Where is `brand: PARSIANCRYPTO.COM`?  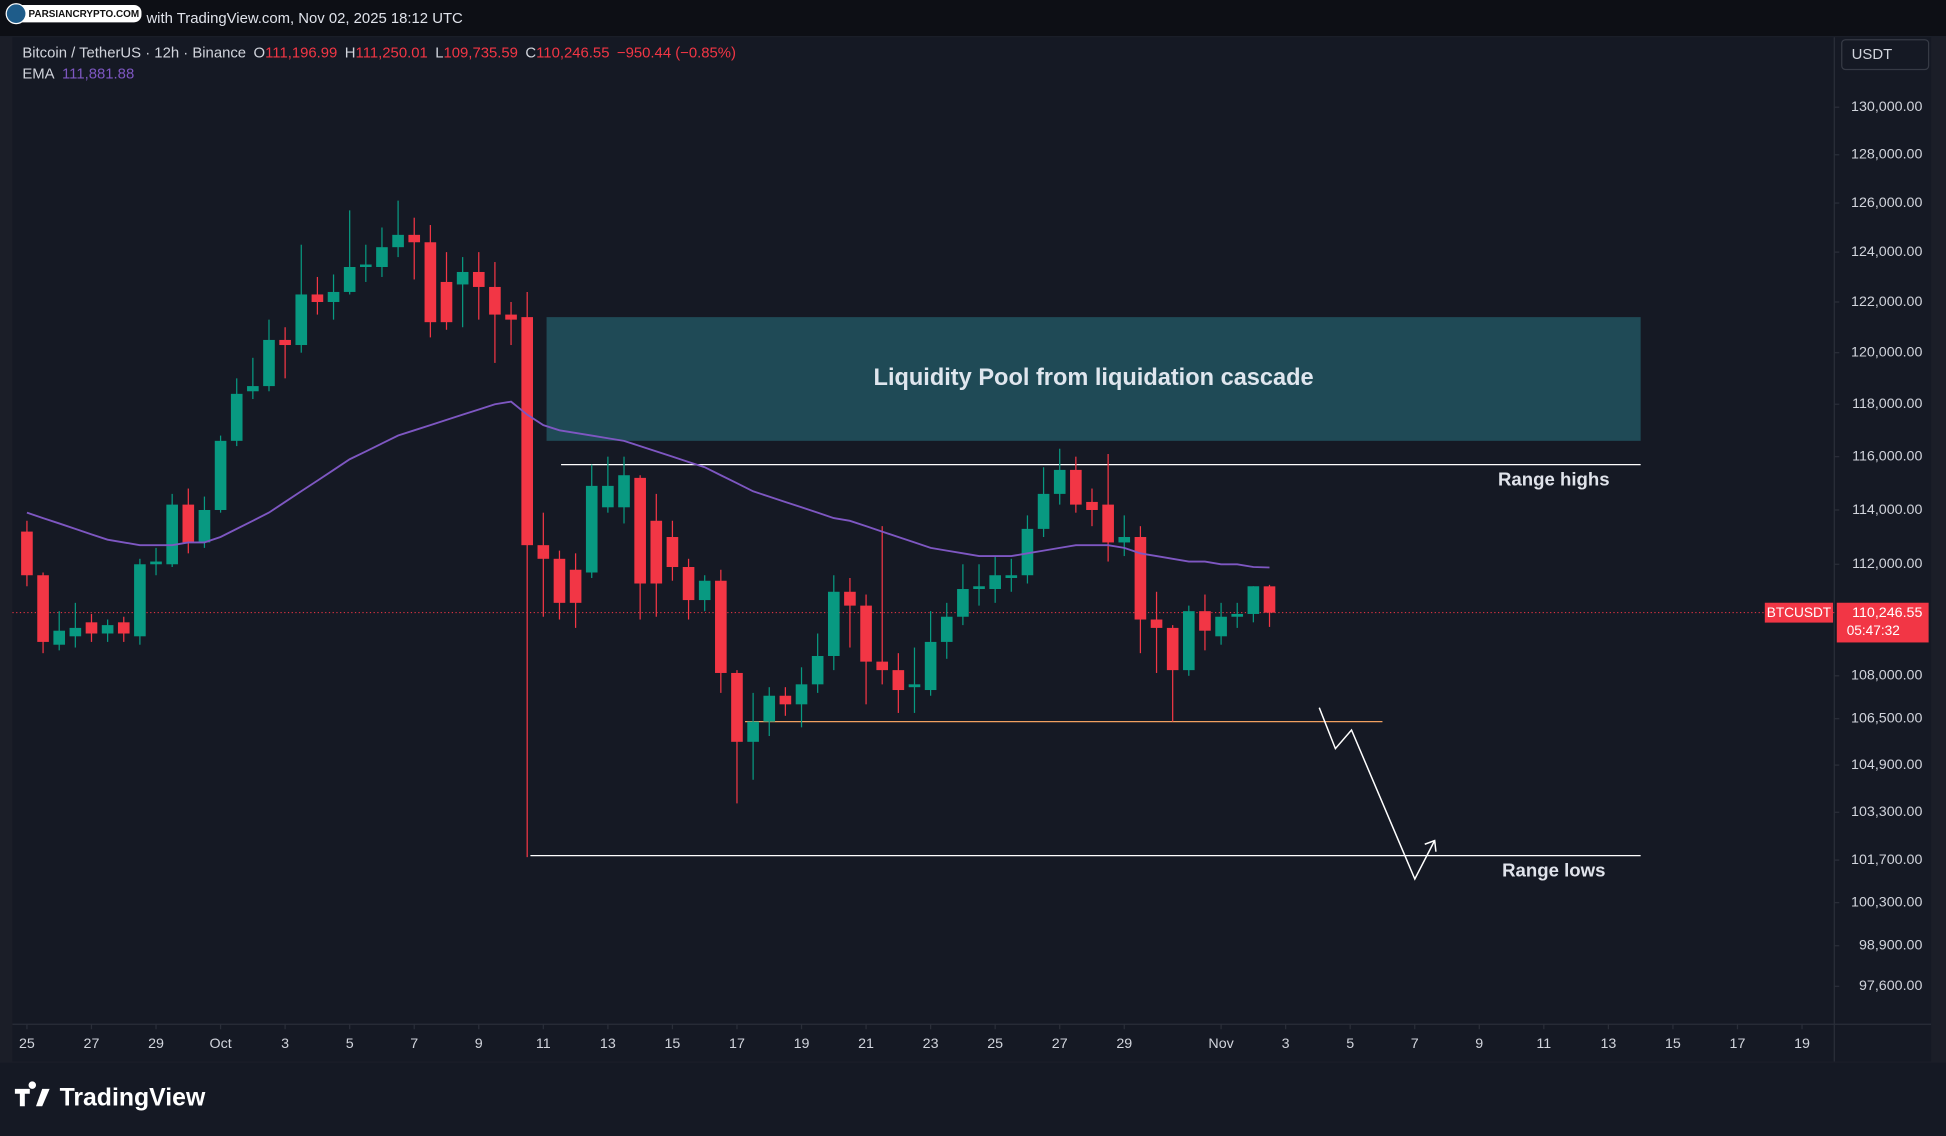
brand: PARSIANCRYPTO.COM is located at coordinates (84, 14).